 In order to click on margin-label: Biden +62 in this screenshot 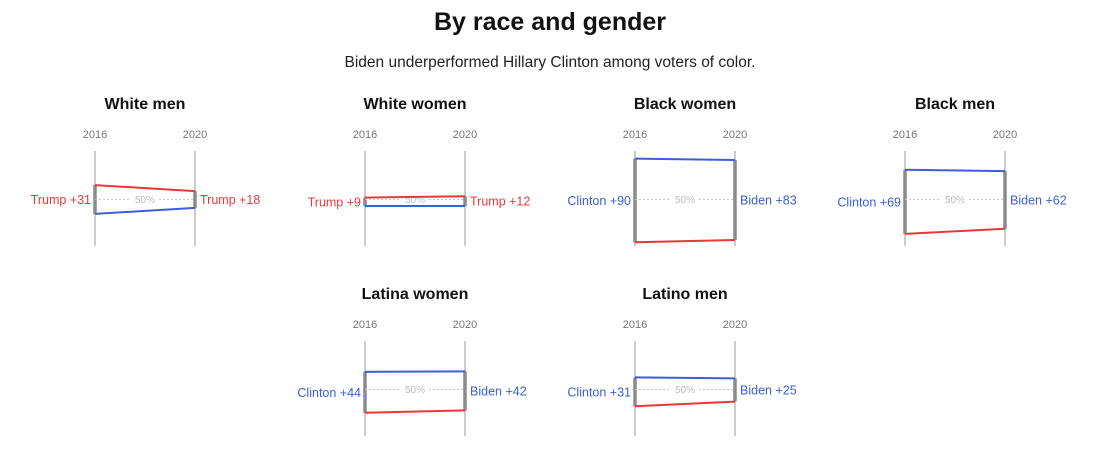, I will do `click(1038, 200)`.